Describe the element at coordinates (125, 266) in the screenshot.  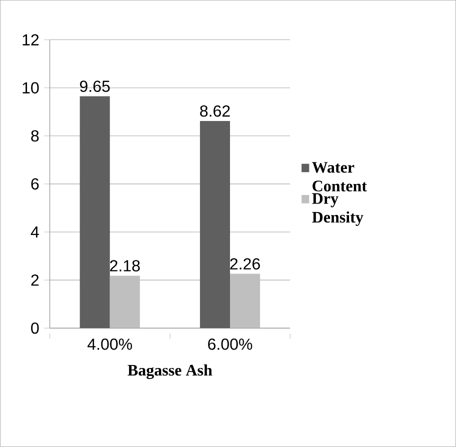
I see `data-label: 2.18` at that location.